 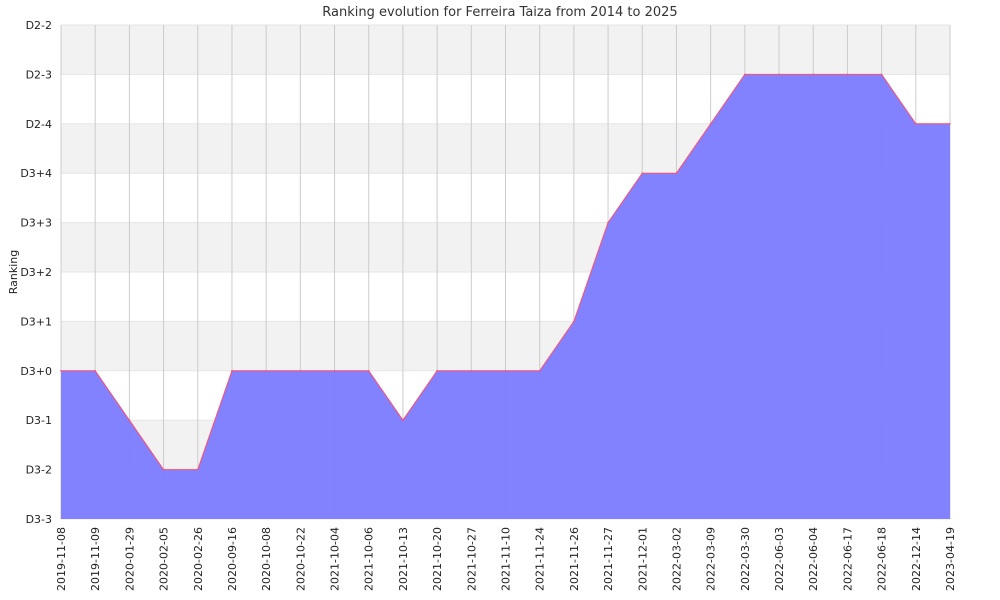 What do you see at coordinates (266, 559) in the screenshot?
I see `x-tick-label: 2020-10-08` at bounding box center [266, 559].